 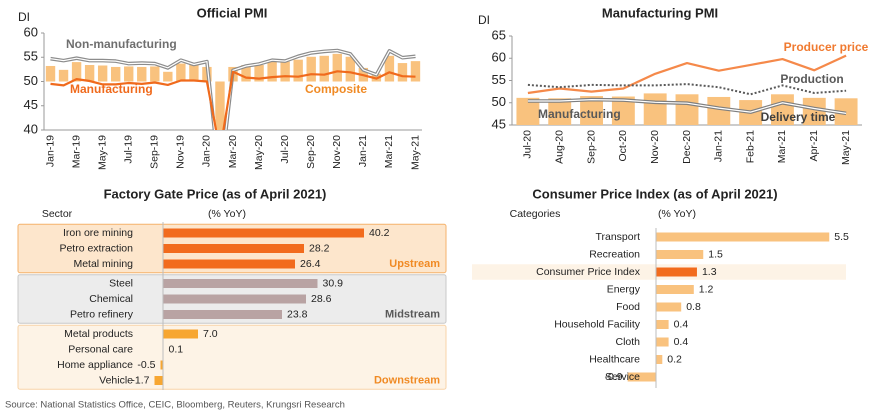 I want to click on value-label: 0.2, so click(x=674, y=359).